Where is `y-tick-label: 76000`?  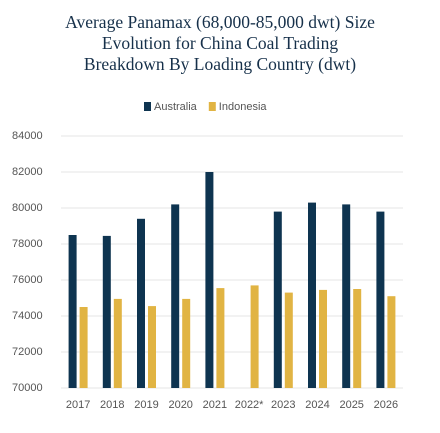
y-tick-label: 76000 is located at coordinates (27, 280).